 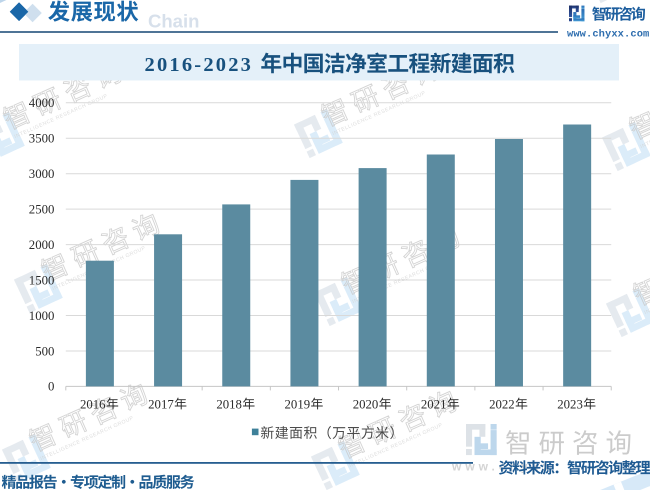 I want to click on svg-text: 2500, so click(x=42, y=209).